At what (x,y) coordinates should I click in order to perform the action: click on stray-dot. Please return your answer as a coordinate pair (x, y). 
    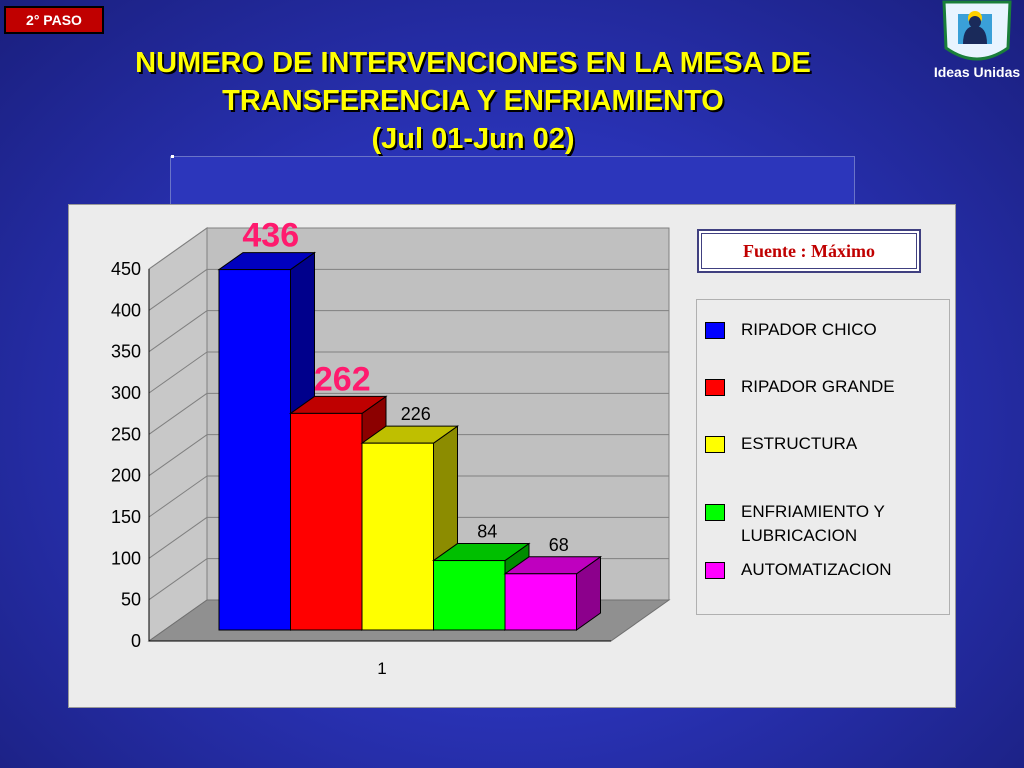
    Looking at the image, I should click on (172, 156).